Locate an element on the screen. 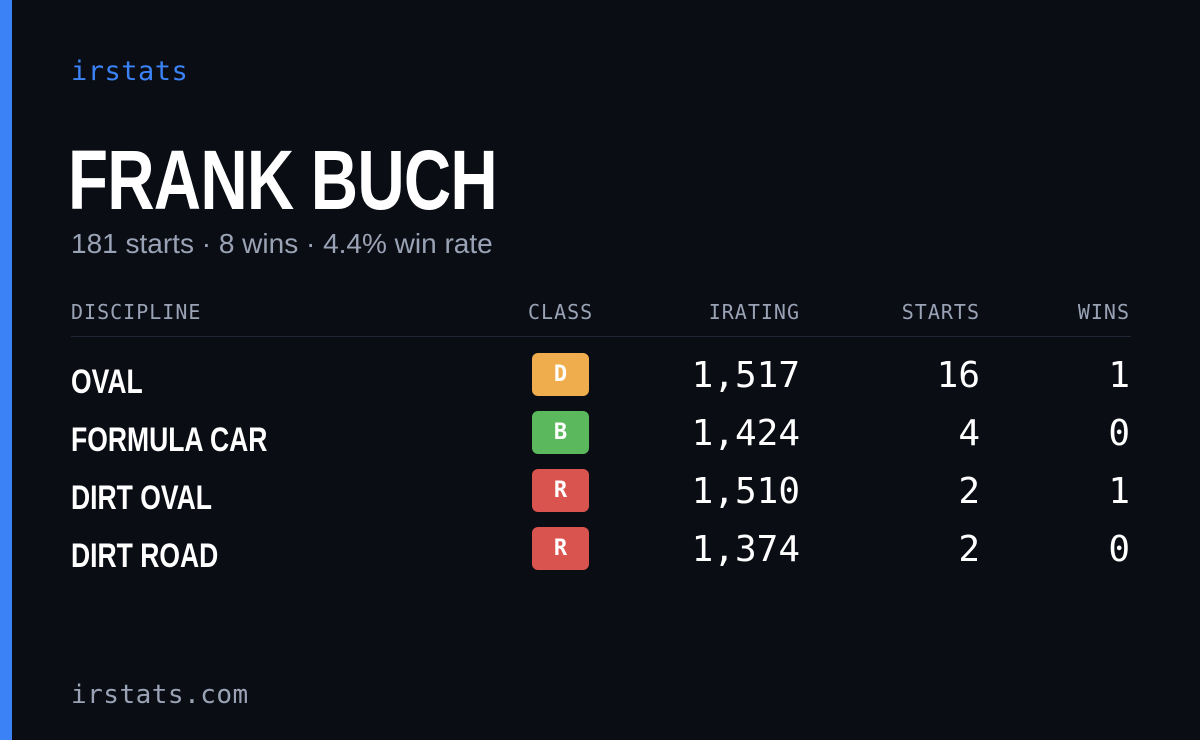  table-row: OVAL D 1,517 16 1 is located at coordinates (601, 382).